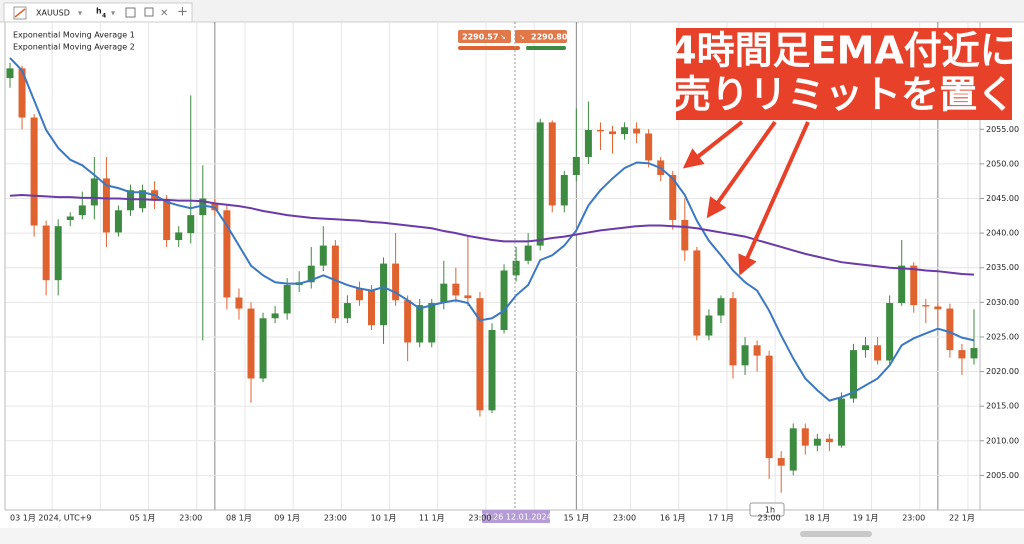 The width and height of the screenshot is (1024, 544). Describe the element at coordinates (480, 37) in the screenshot. I see `sell-price: 2290.57` at that location.